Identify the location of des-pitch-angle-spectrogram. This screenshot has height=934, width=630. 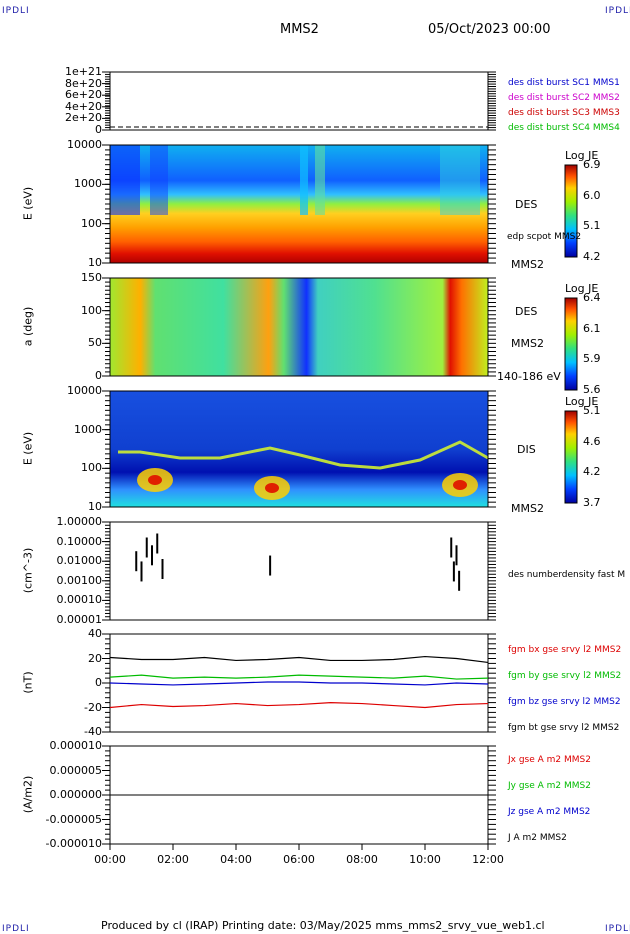
(299, 327).